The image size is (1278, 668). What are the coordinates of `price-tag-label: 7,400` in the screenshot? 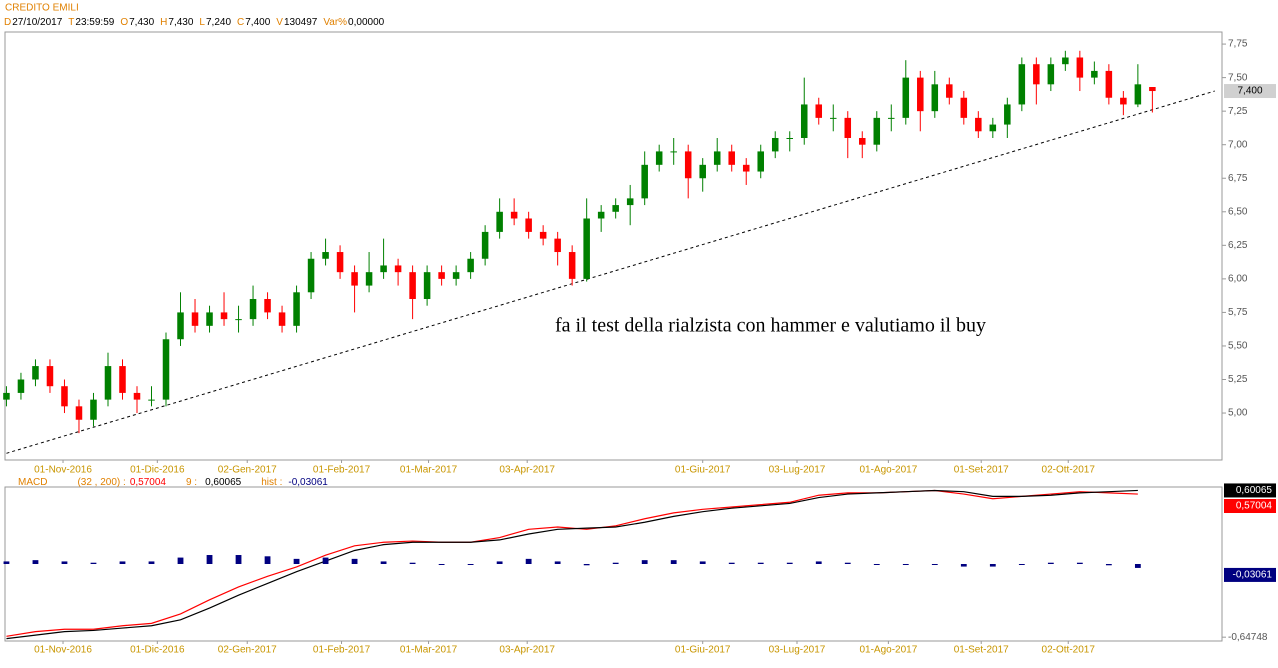 It's located at (1249, 91).